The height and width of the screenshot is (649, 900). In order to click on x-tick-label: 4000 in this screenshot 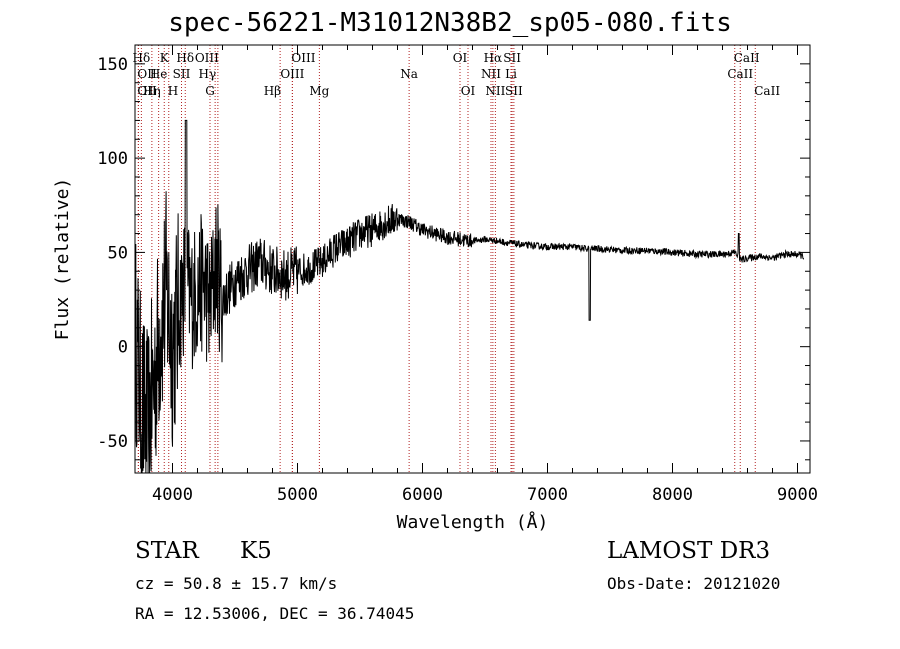, I will do `click(172, 495)`.